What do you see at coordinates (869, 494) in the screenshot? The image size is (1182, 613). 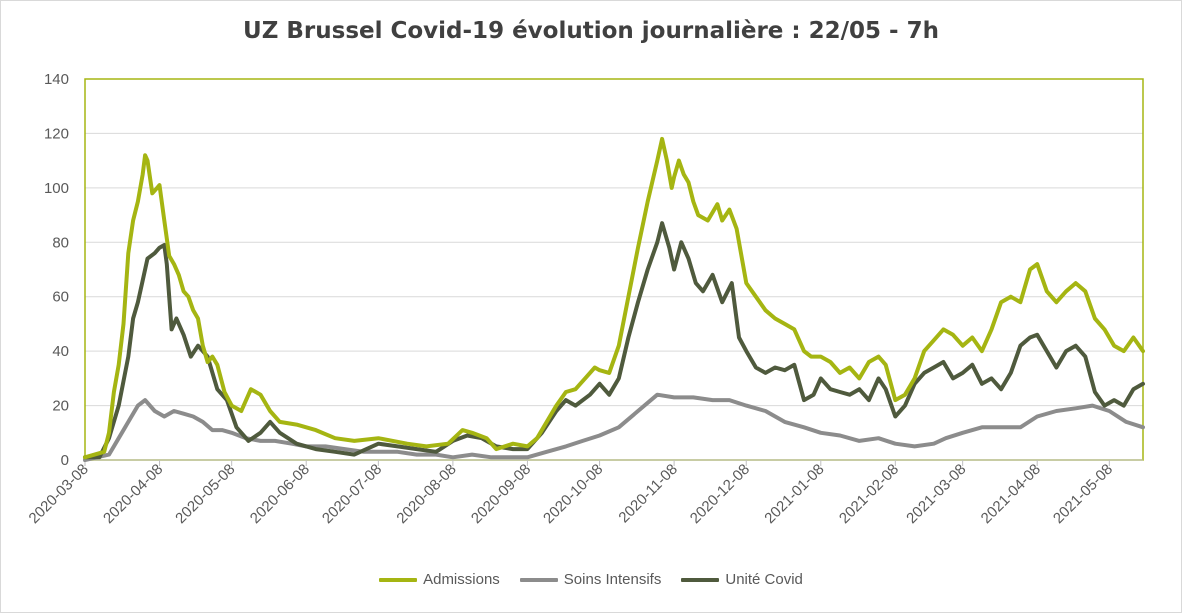 I see `x-tick-label: 2021-02-08` at bounding box center [869, 494].